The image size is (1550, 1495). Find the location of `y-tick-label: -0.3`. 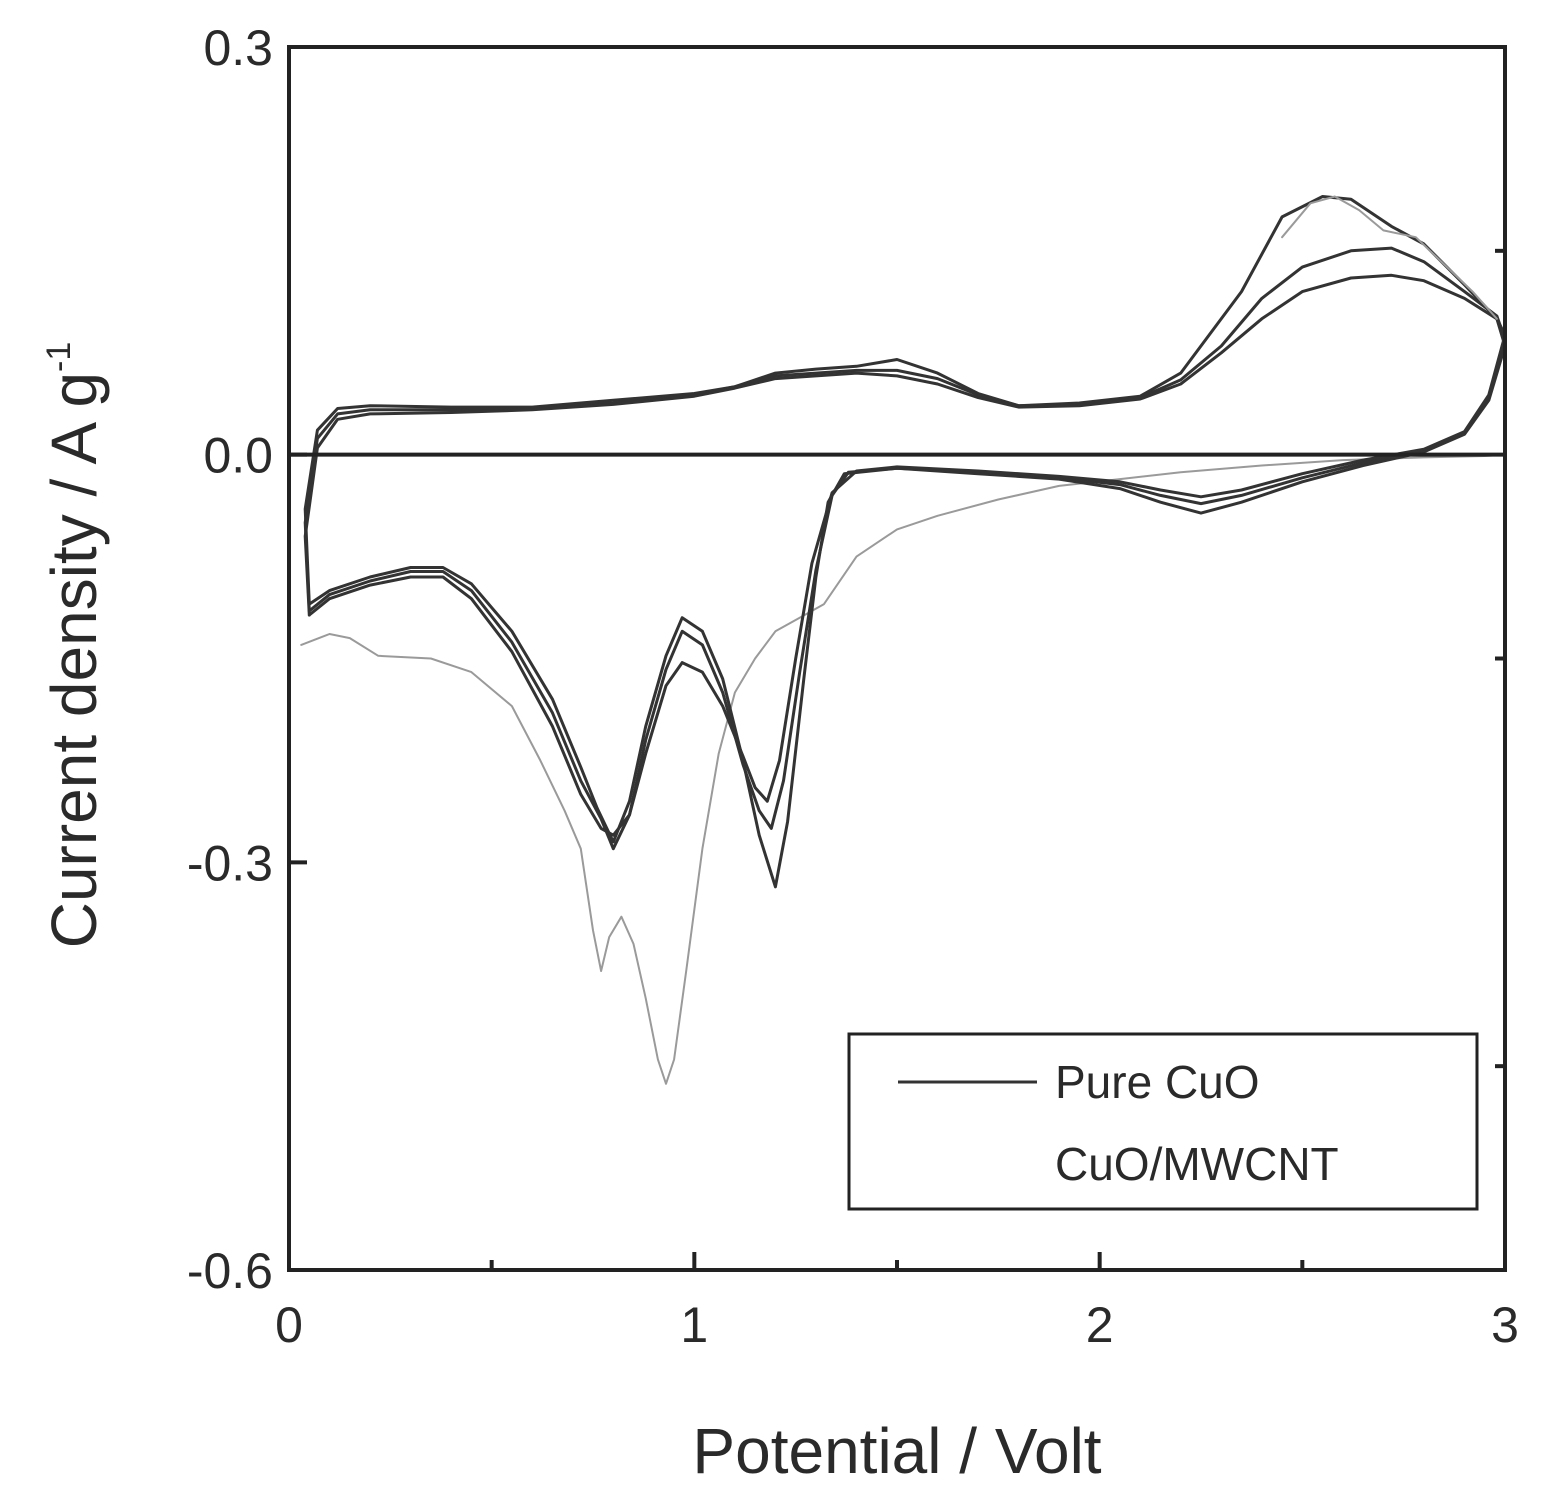

y-tick-label: -0.3 is located at coordinates (230, 863).